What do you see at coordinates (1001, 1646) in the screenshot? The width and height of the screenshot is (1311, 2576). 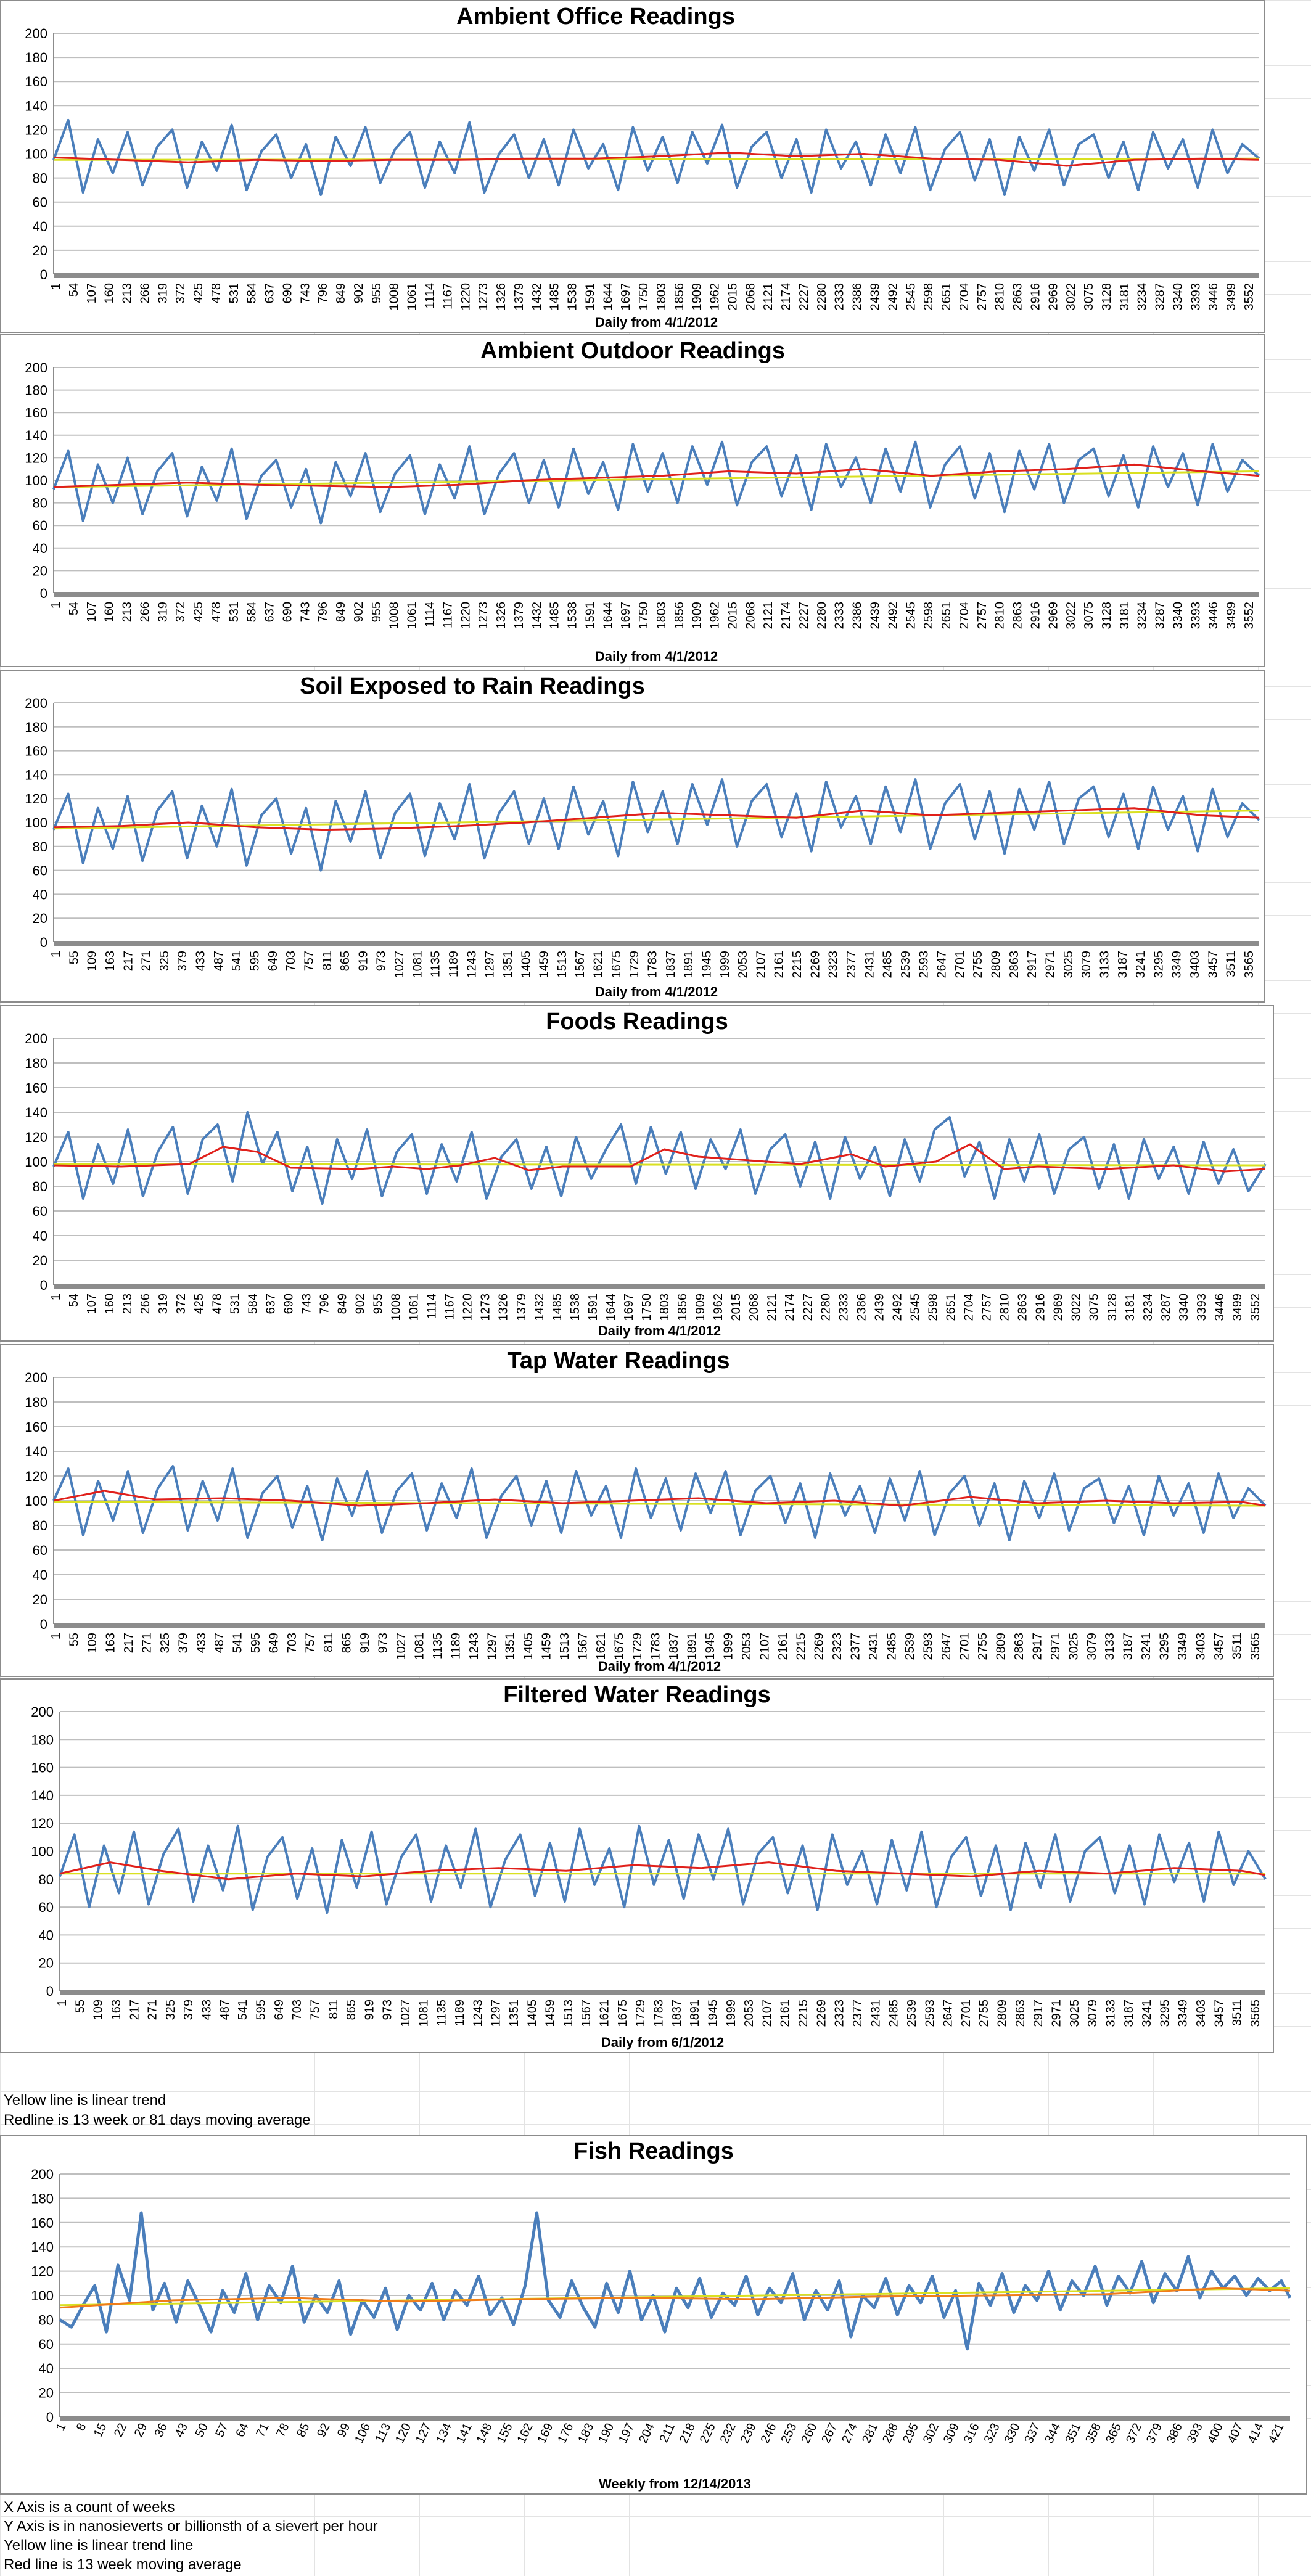 I see `x-tick-label: 2809` at bounding box center [1001, 1646].